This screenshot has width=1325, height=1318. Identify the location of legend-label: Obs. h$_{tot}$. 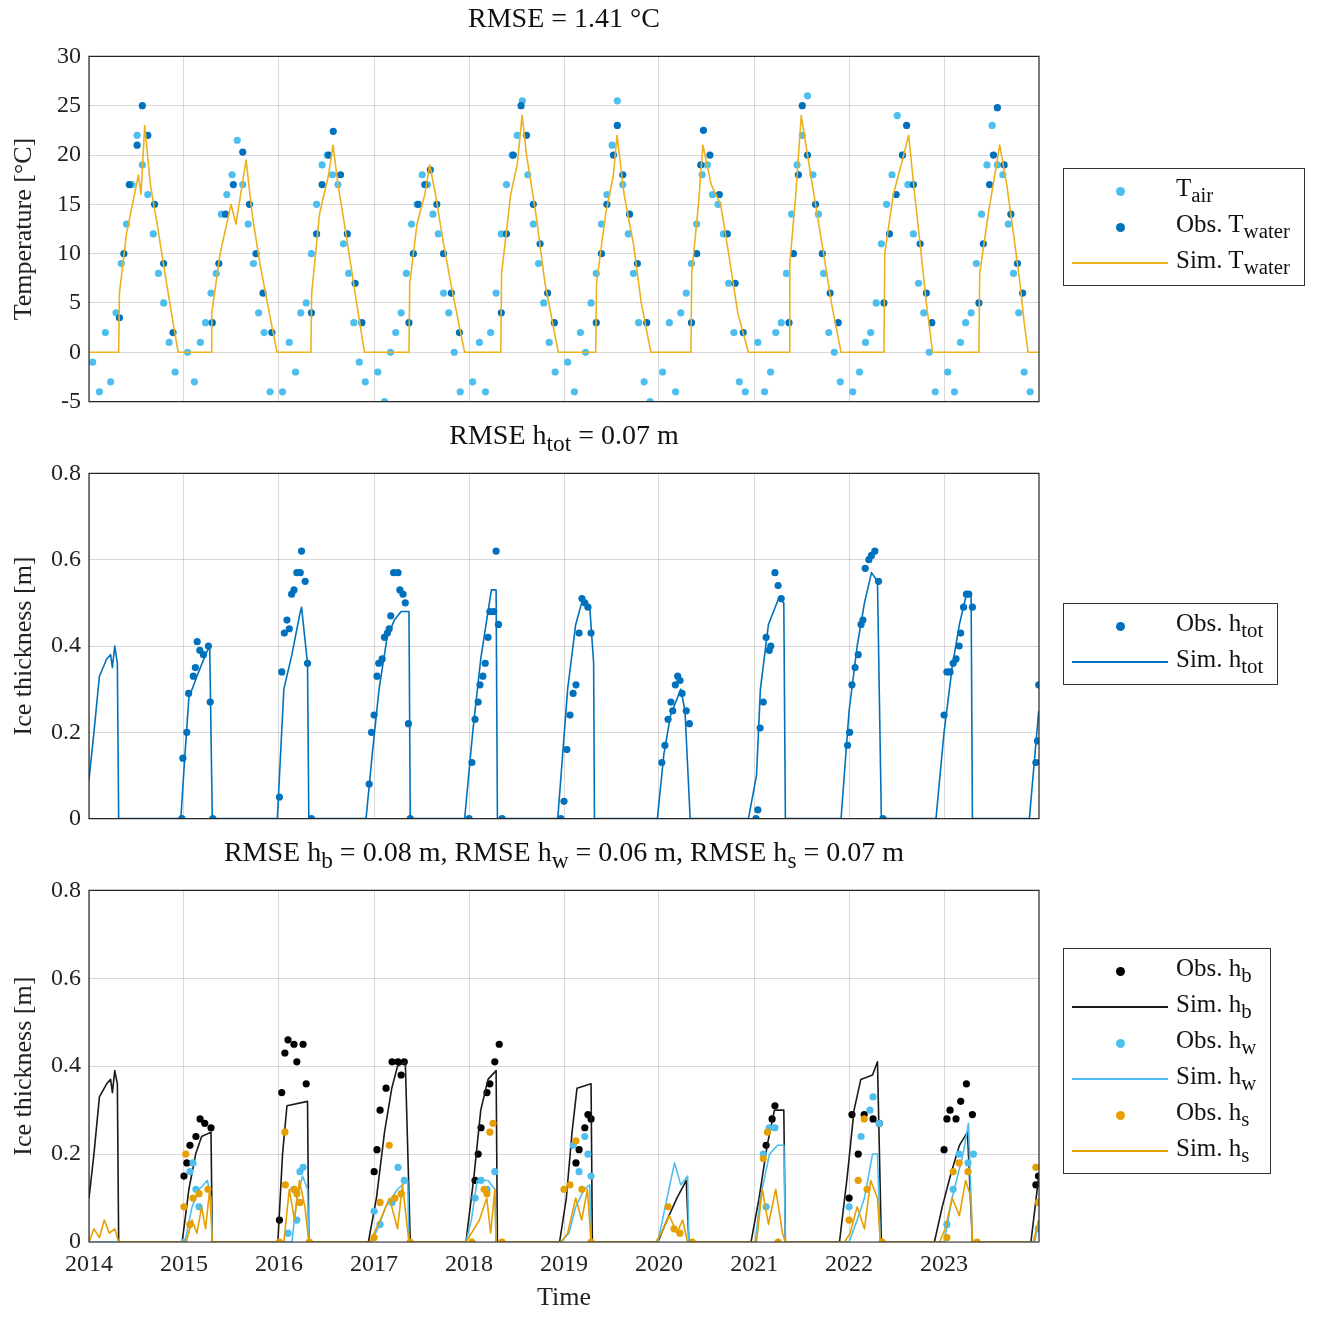
(1220, 626).